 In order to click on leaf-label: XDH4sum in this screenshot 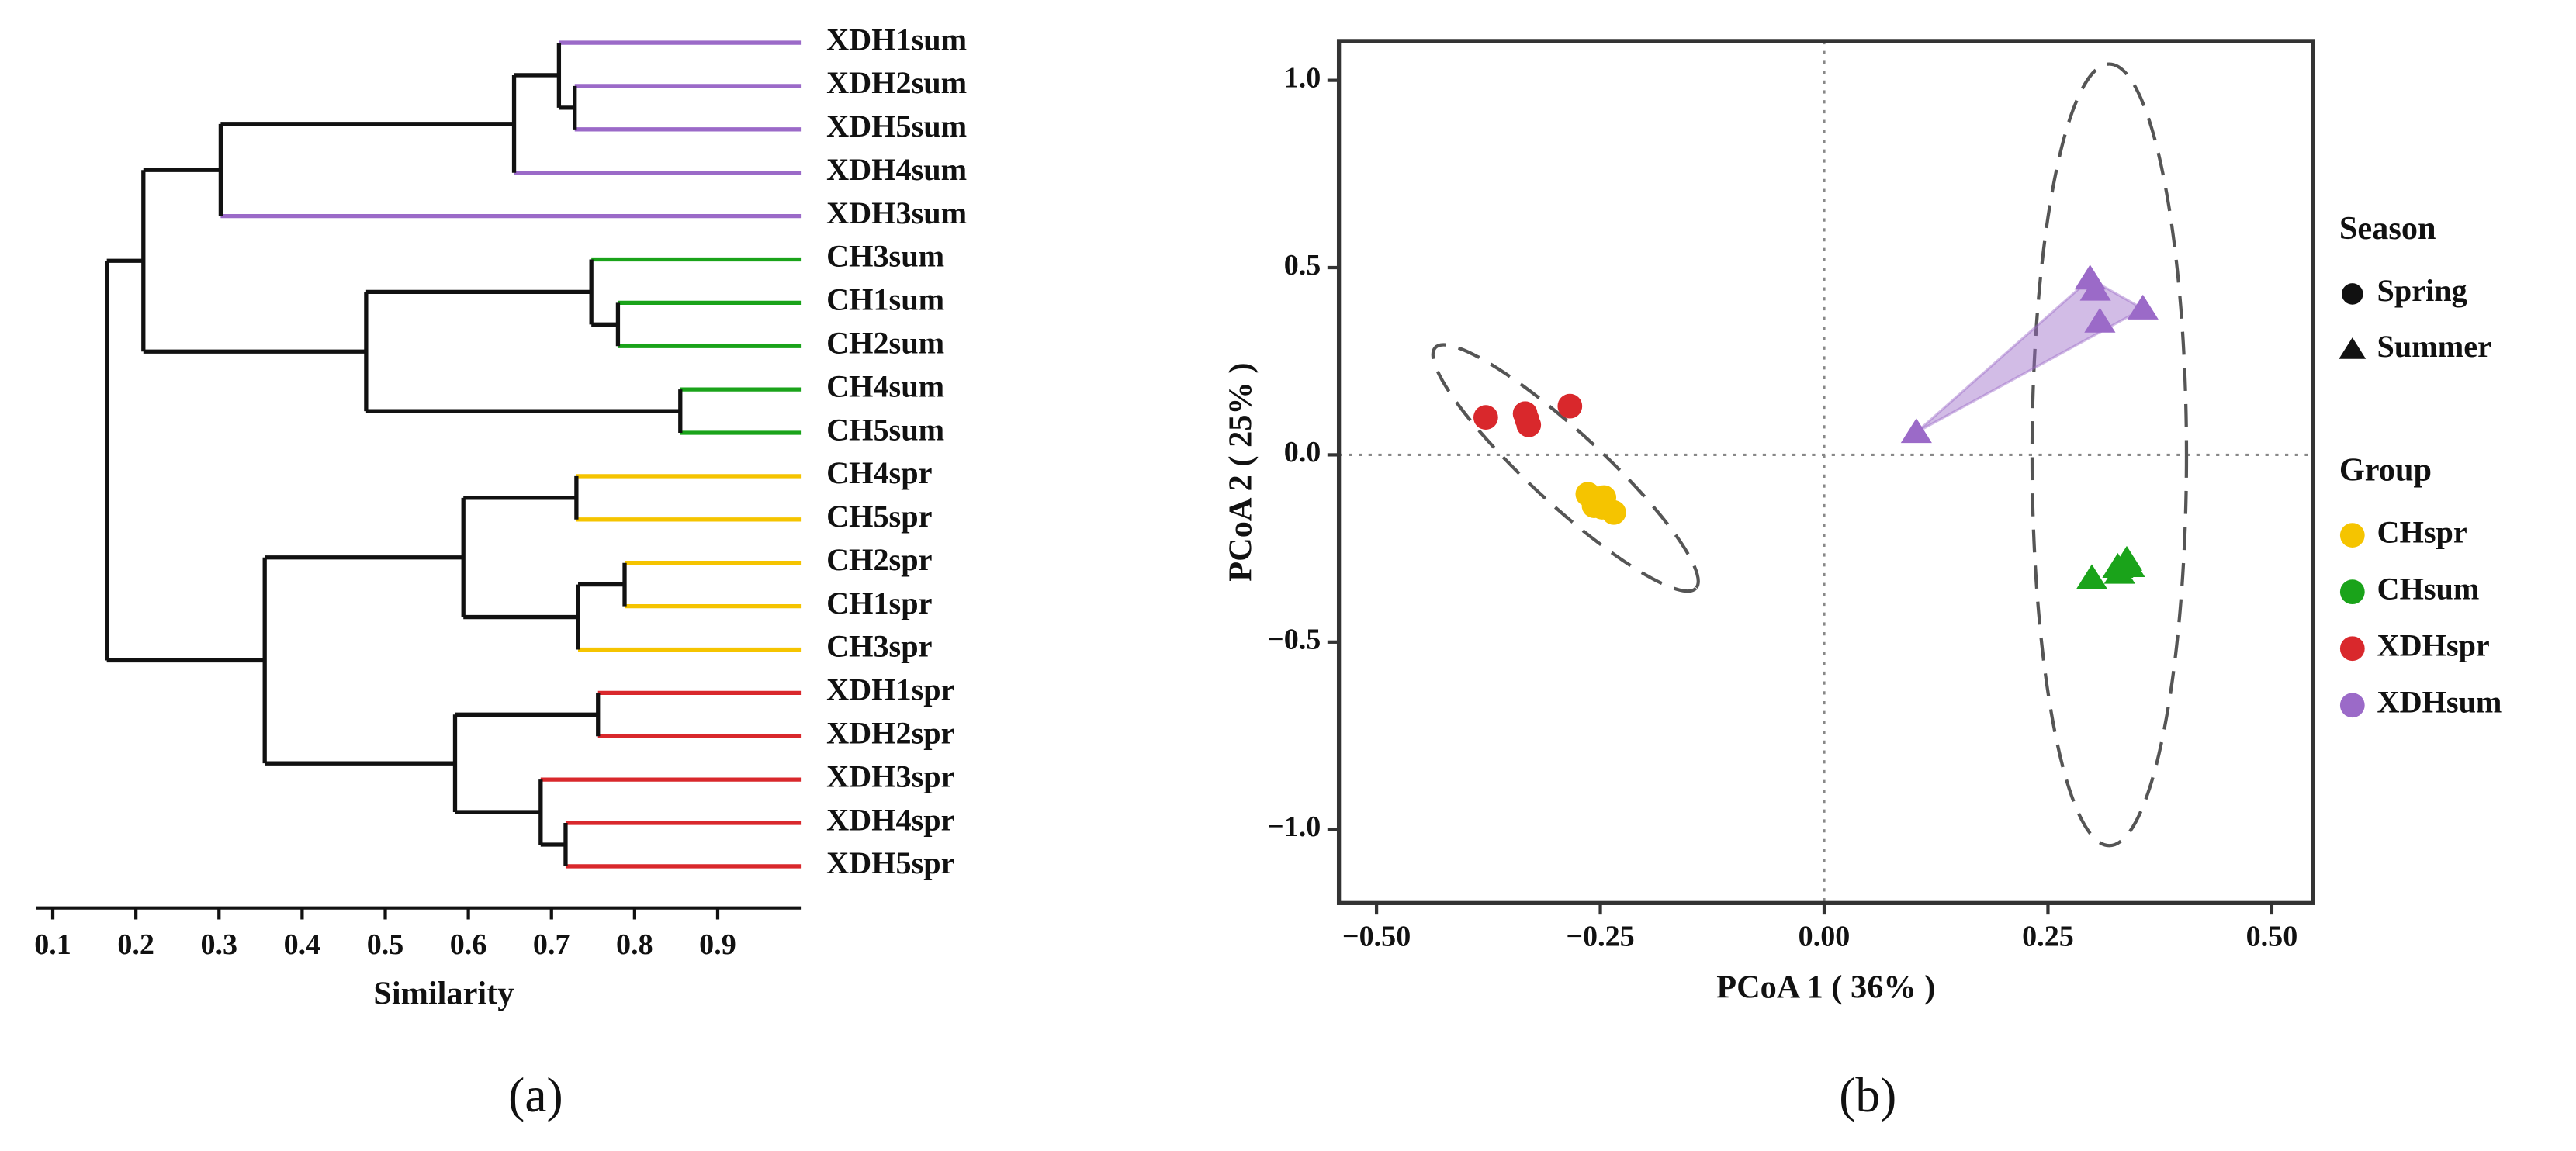, I will do `click(896, 169)`.